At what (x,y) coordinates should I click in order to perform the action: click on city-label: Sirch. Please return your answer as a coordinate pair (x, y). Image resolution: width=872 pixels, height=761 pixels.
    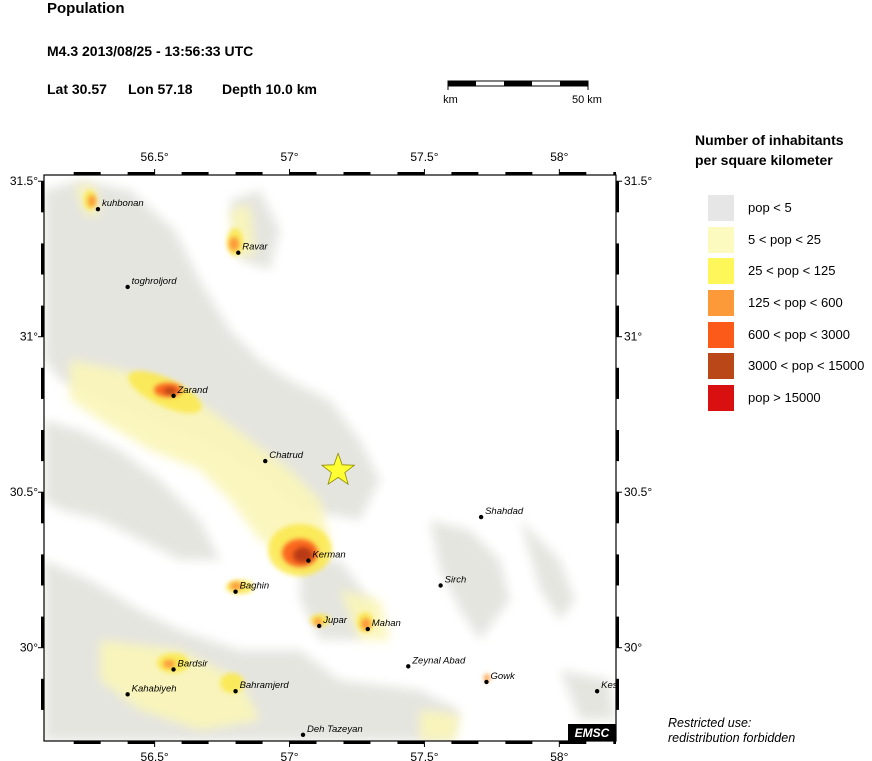
    Looking at the image, I should click on (456, 580).